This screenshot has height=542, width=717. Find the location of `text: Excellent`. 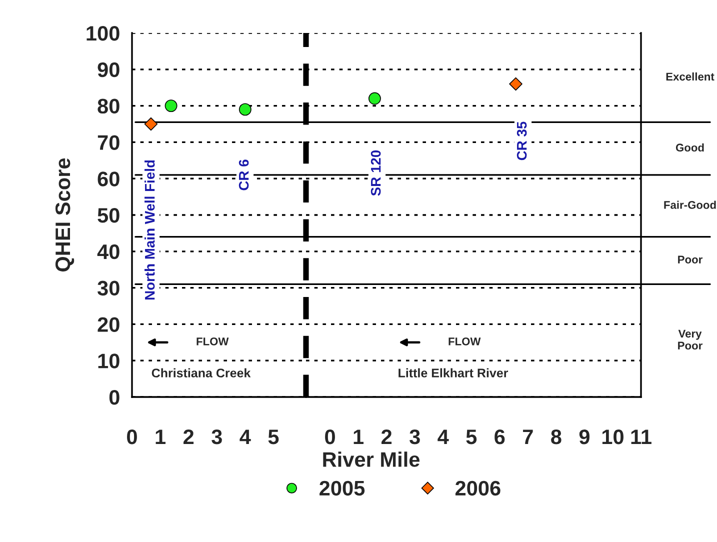

text: Excellent is located at coordinates (690, 76).